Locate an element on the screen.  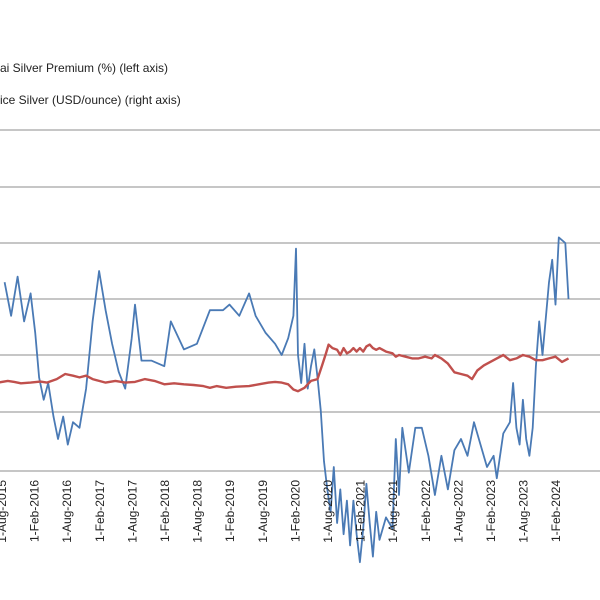
x-tick-label-10: 1-Aug-2020 is located at coordinates (328, 511).